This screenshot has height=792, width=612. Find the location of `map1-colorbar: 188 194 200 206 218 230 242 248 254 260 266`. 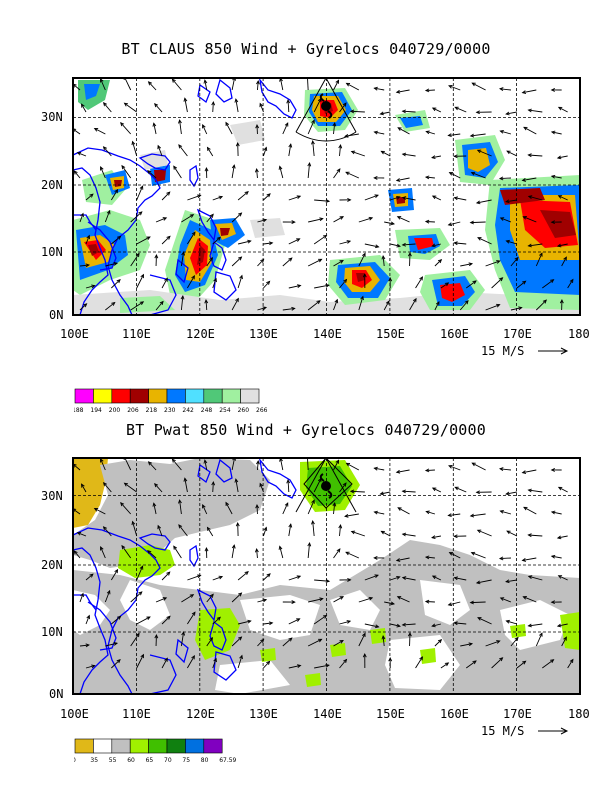

map1-colorbar: 188 194 200 206 218 230 242 248 254 260 266 is located at coordinates (171, 401).